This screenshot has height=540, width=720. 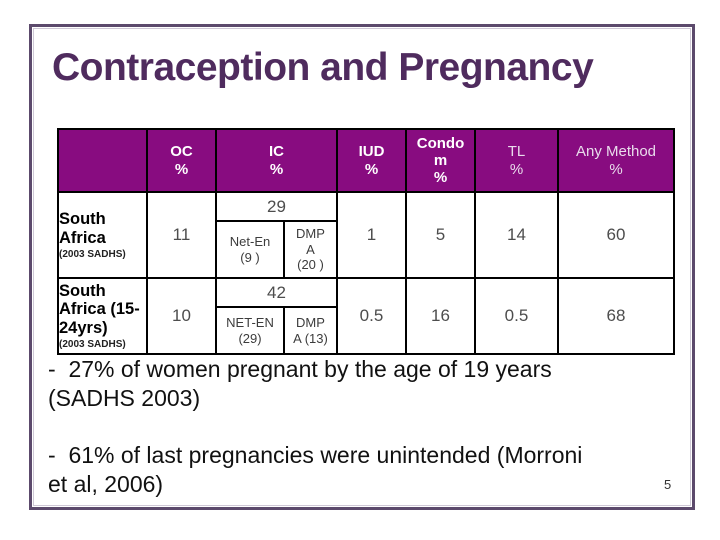 I want to click on table-subrow-south-africa: Net-En (9 ) DMP A (20 ), so click(x=366, y=249).